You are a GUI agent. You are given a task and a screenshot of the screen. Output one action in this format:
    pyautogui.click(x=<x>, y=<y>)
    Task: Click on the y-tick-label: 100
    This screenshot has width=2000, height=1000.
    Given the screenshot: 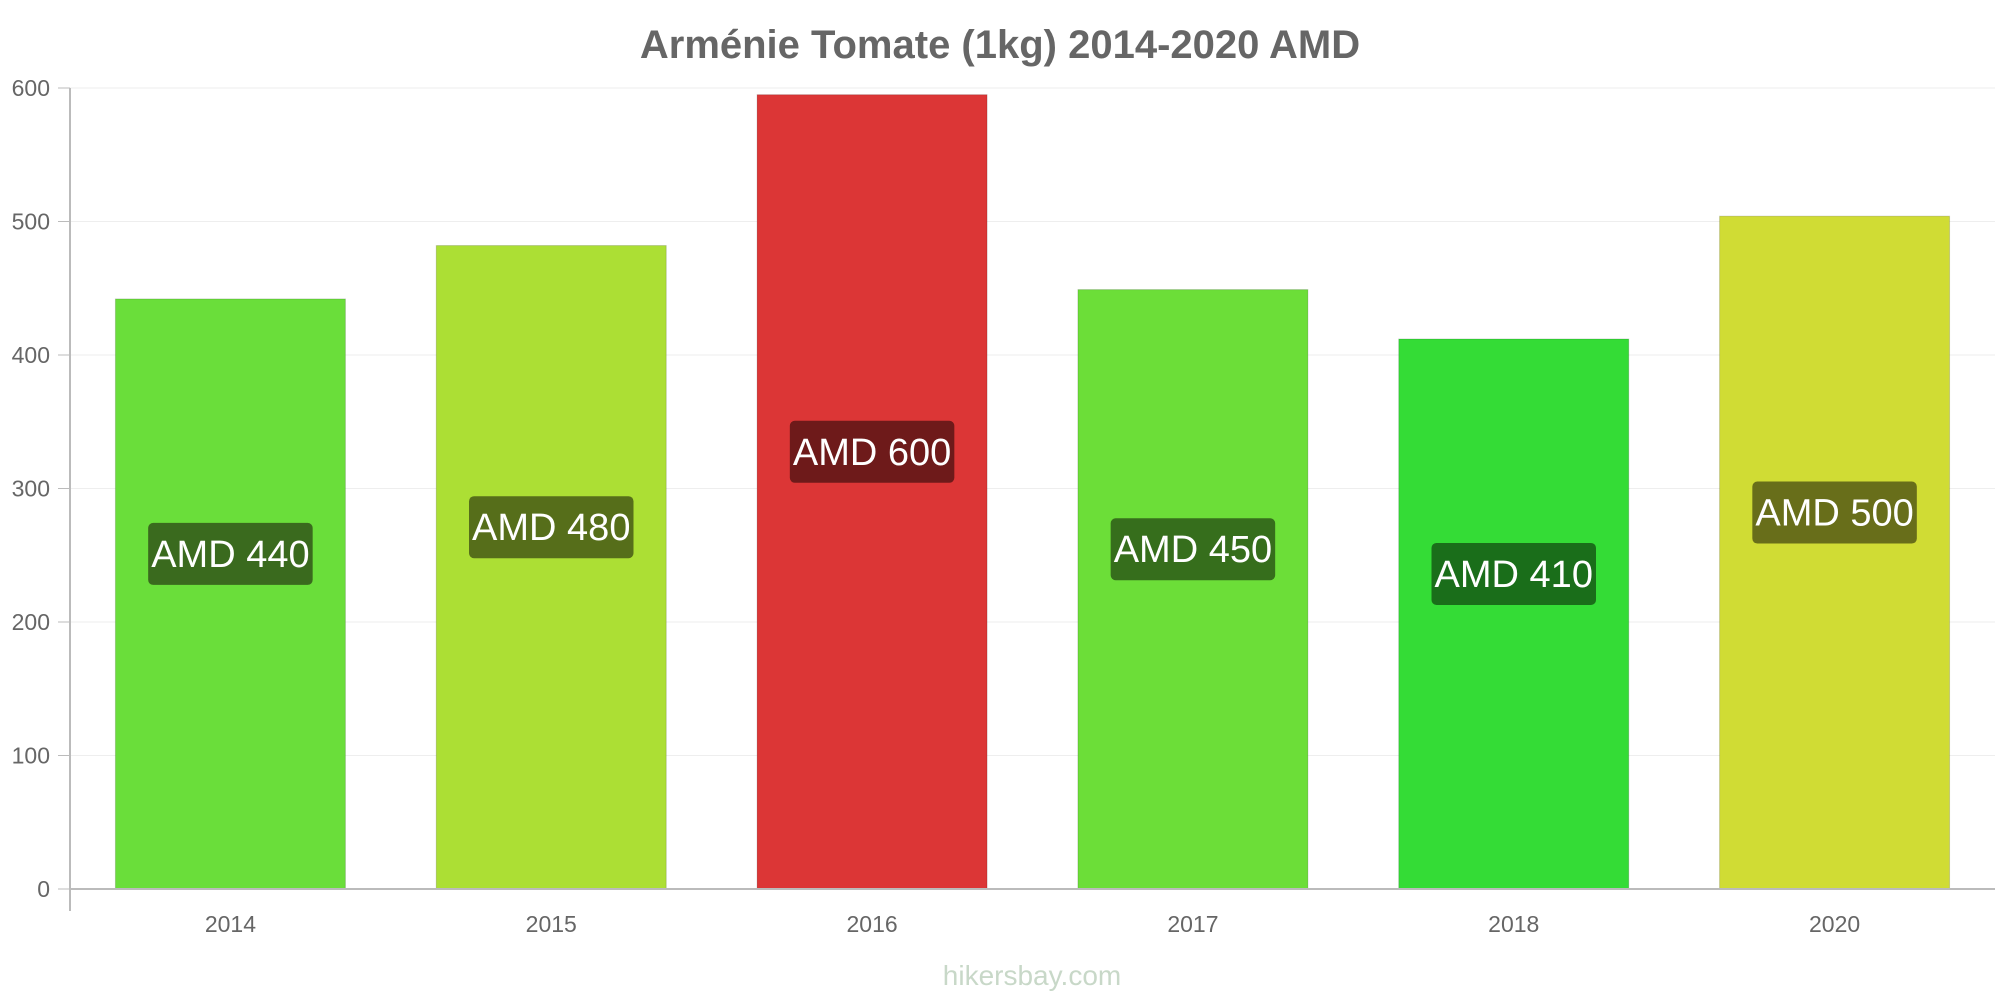 What is the action you would take?
    pyautogui.click(x=31, y=756)
    